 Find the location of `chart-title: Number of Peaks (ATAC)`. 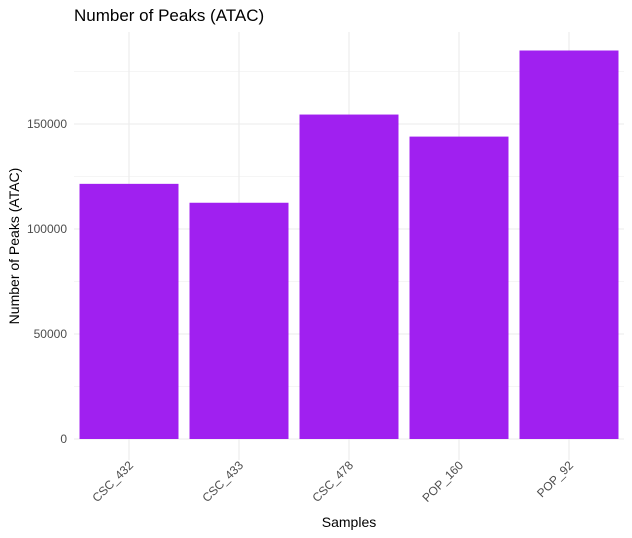

chart-title: Number of Peaks (ATAC) is located at coordinates (169, 15).